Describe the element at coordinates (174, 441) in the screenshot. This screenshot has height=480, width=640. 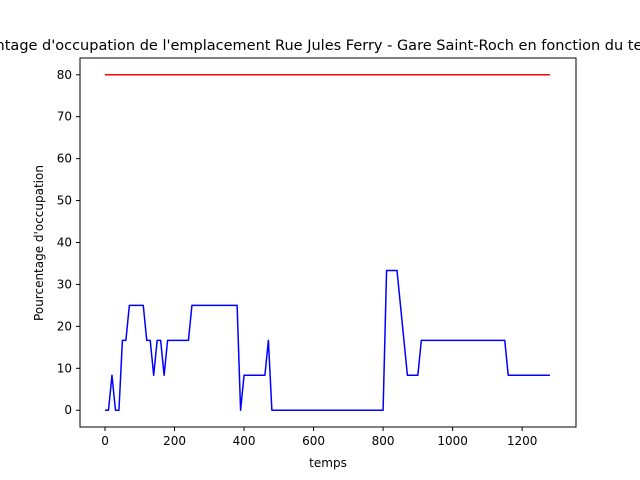
I see `x-tick-label: 200` at that location.